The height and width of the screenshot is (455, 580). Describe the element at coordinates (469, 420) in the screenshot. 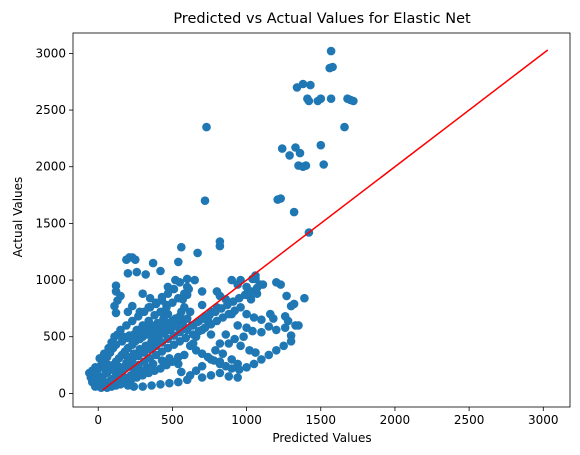

I see `x-tick-label: 2500` at that location.